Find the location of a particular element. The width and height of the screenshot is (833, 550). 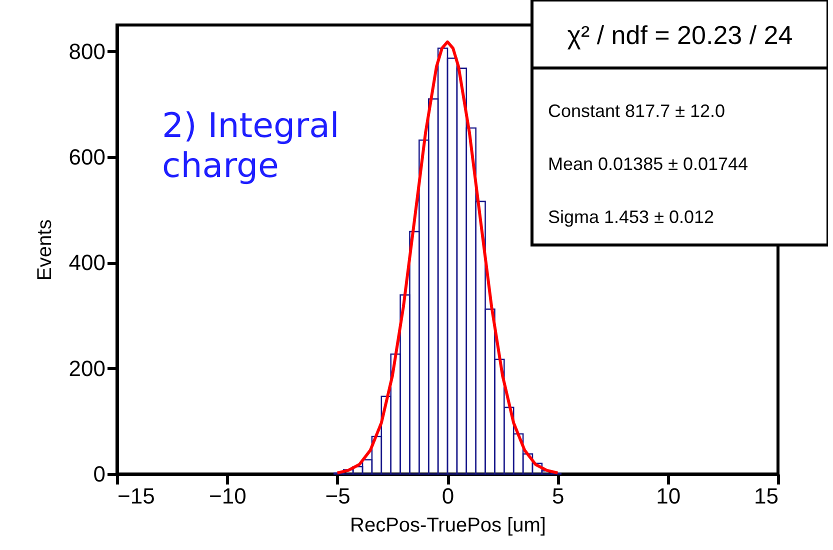

y-tick-label: 200 is located at coordinates (87, 368).